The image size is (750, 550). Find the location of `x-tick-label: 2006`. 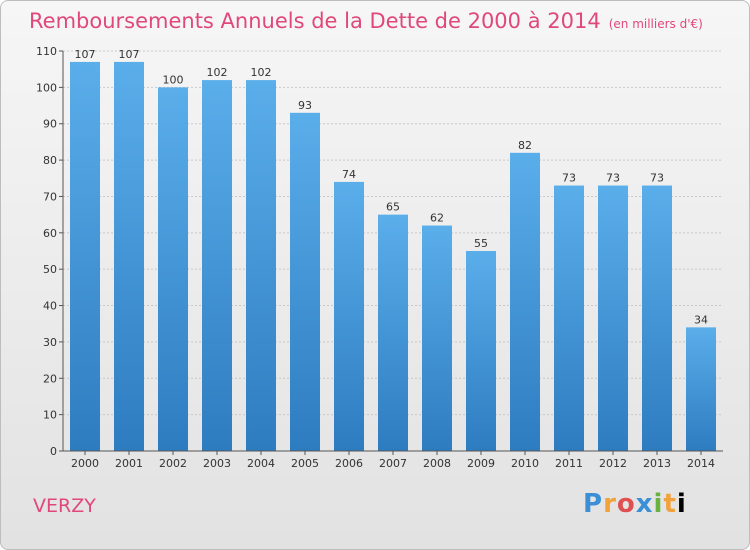

x-tick-label: 2006 is located at coordinates (349, 463).